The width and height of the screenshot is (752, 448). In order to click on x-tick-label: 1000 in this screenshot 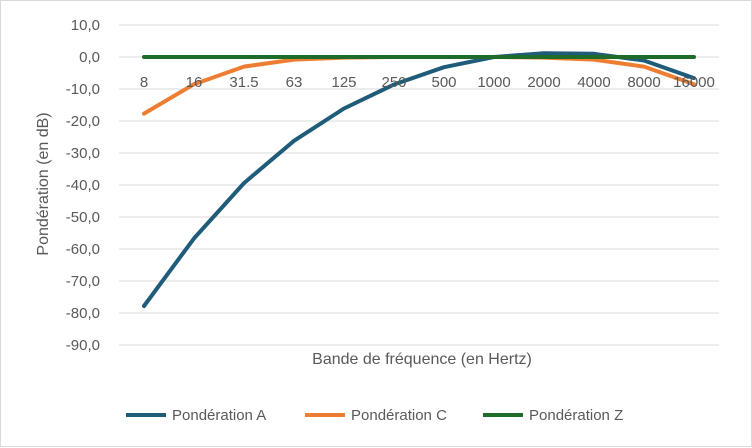, I will do `click(493, 82)`.